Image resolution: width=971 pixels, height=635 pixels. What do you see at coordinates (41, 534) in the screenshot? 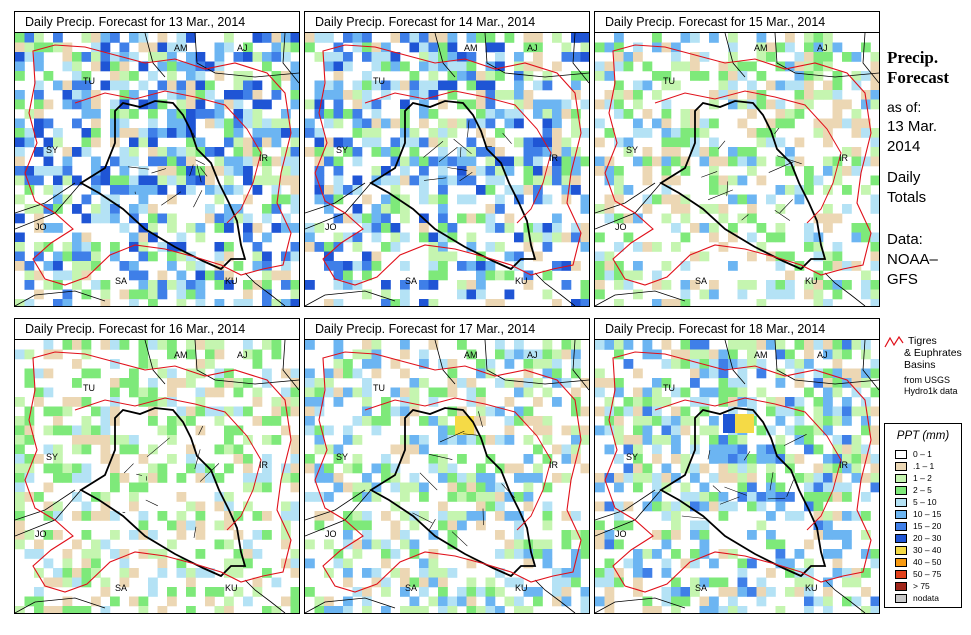
I see `country-label: JO` at bounding box center [41, 534].